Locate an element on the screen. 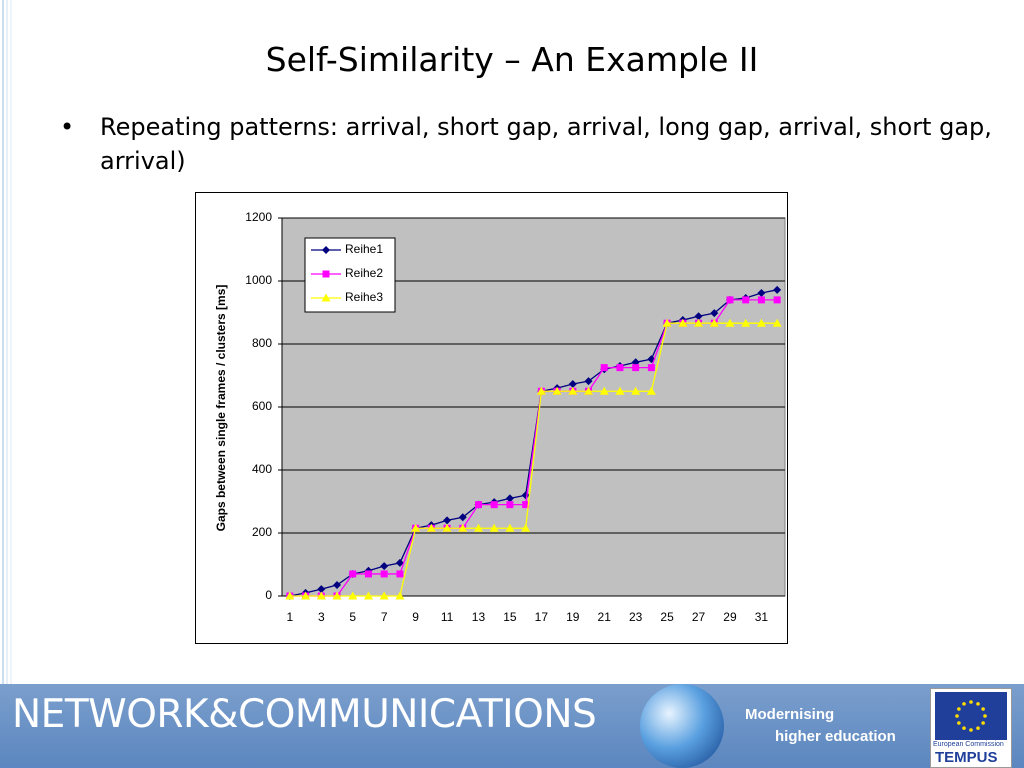  x-tick-label: 3 is located at coordinates (321, 617).